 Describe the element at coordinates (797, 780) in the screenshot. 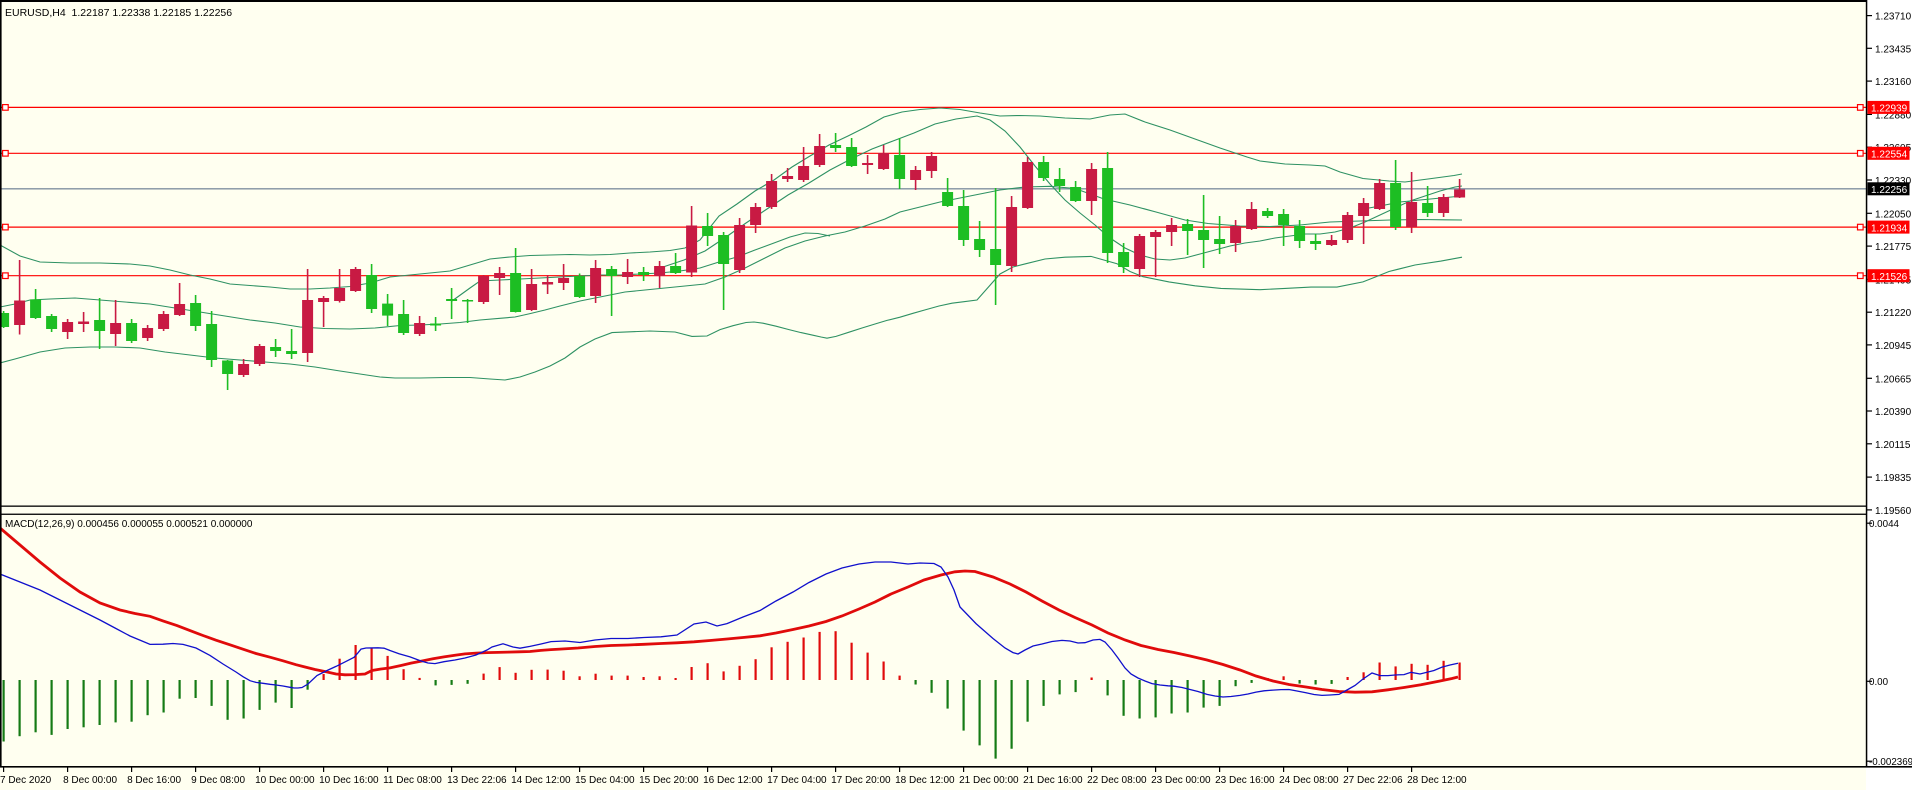

I see `svg-text: 17 Dec 04:00` at that location.